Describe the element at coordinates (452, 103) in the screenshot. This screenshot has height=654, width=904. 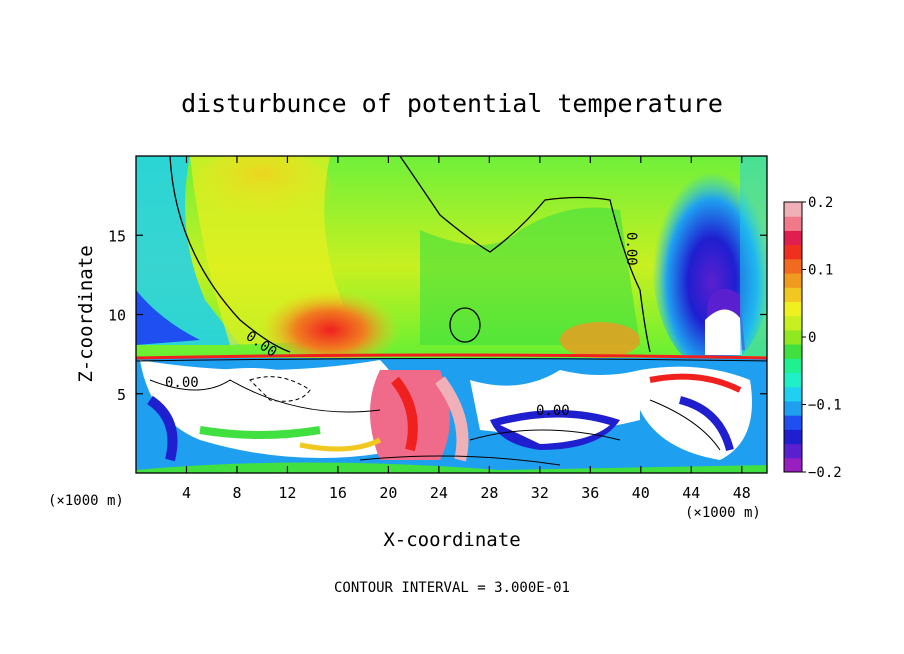
I see `chart-title: disturbunce of potential temperature` at that location.